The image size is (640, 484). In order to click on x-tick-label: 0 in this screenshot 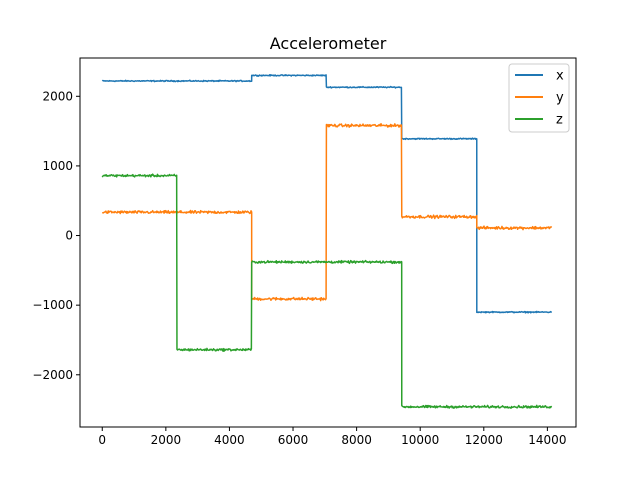, I will do `click(102, 440)`.